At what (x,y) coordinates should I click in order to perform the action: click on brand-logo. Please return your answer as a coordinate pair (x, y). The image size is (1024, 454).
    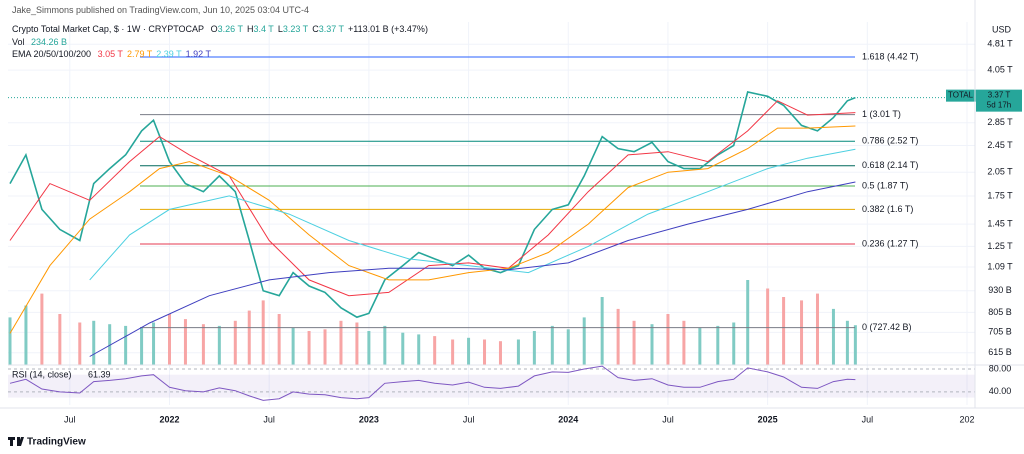
    Looking at the image, I should click on (16, 441).